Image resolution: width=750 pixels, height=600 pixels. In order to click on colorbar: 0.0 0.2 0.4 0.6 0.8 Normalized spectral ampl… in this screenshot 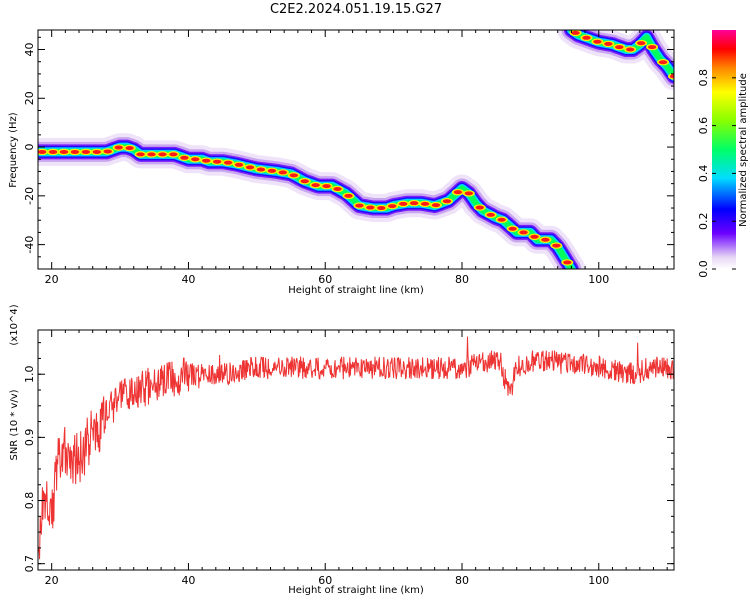, I will do `click(723, 154)`.